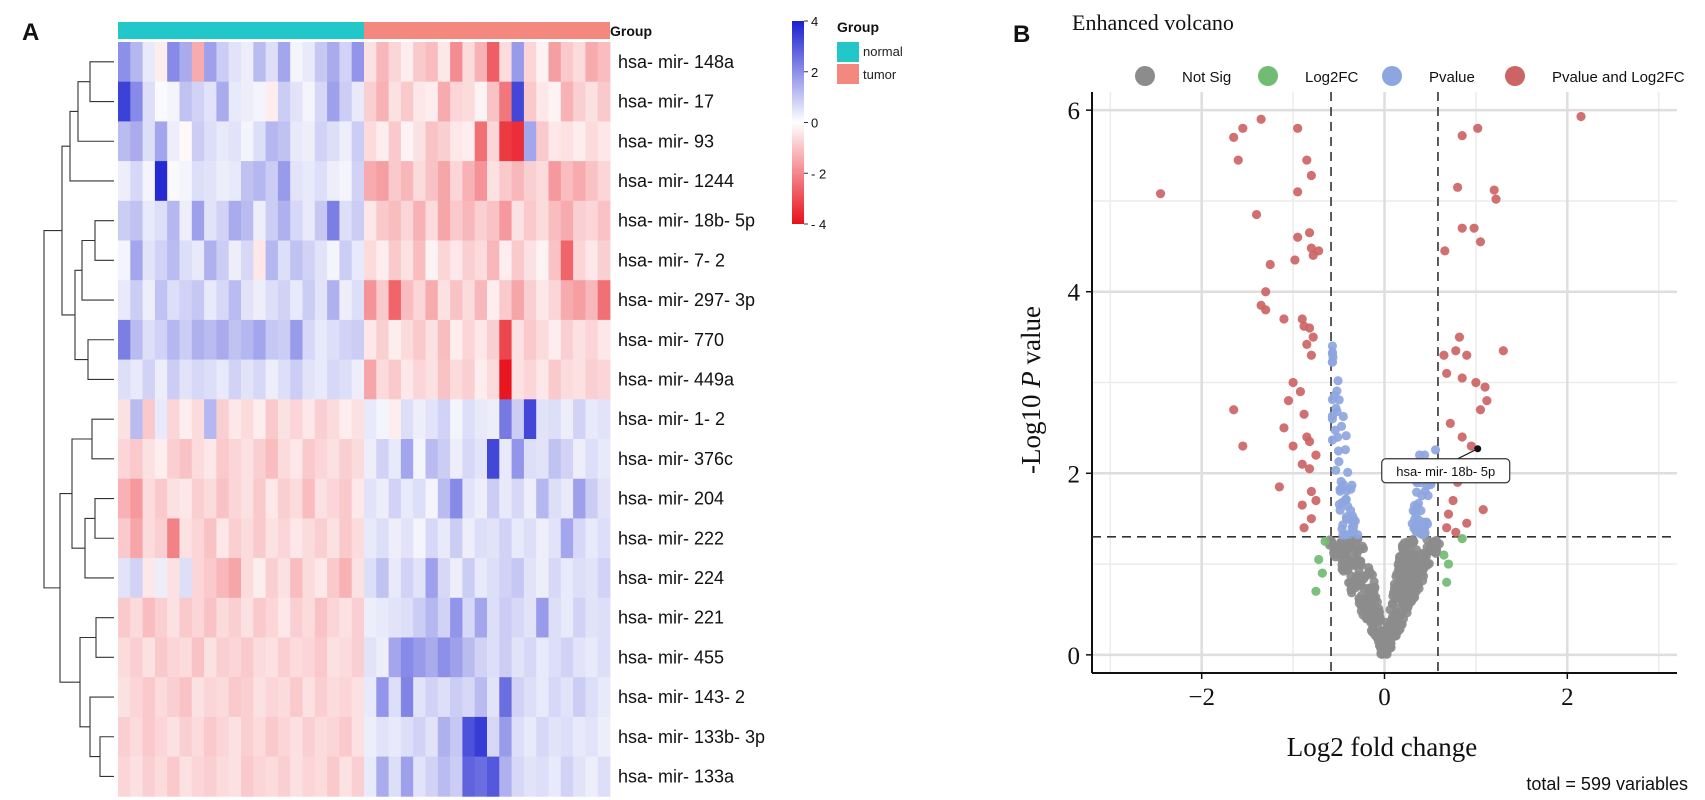 This screenshot has height=800, width=1705. I want to click on colorbar-tick-label: 0, so click(814, 123).